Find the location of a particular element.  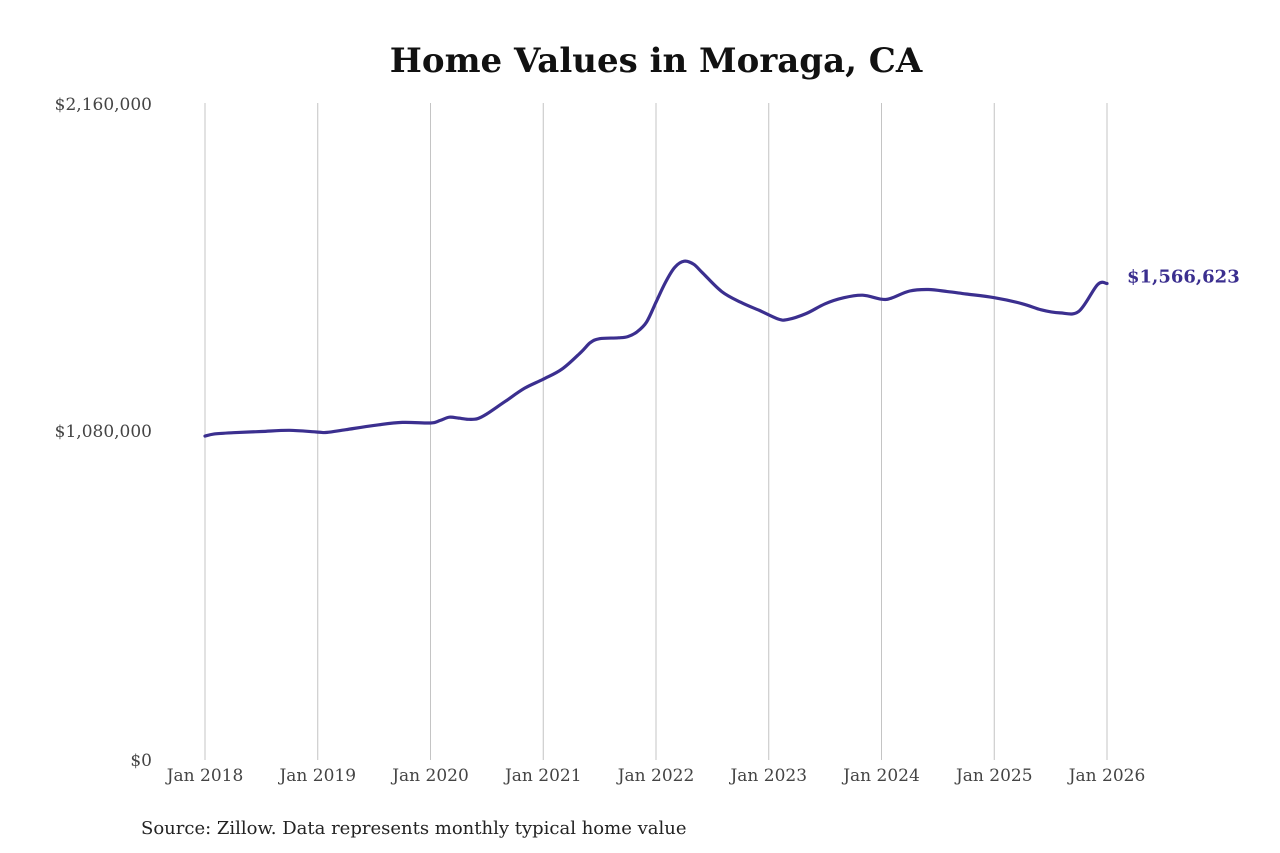

y-tick-label-zero: $0 is located at coordinates (141, 761).